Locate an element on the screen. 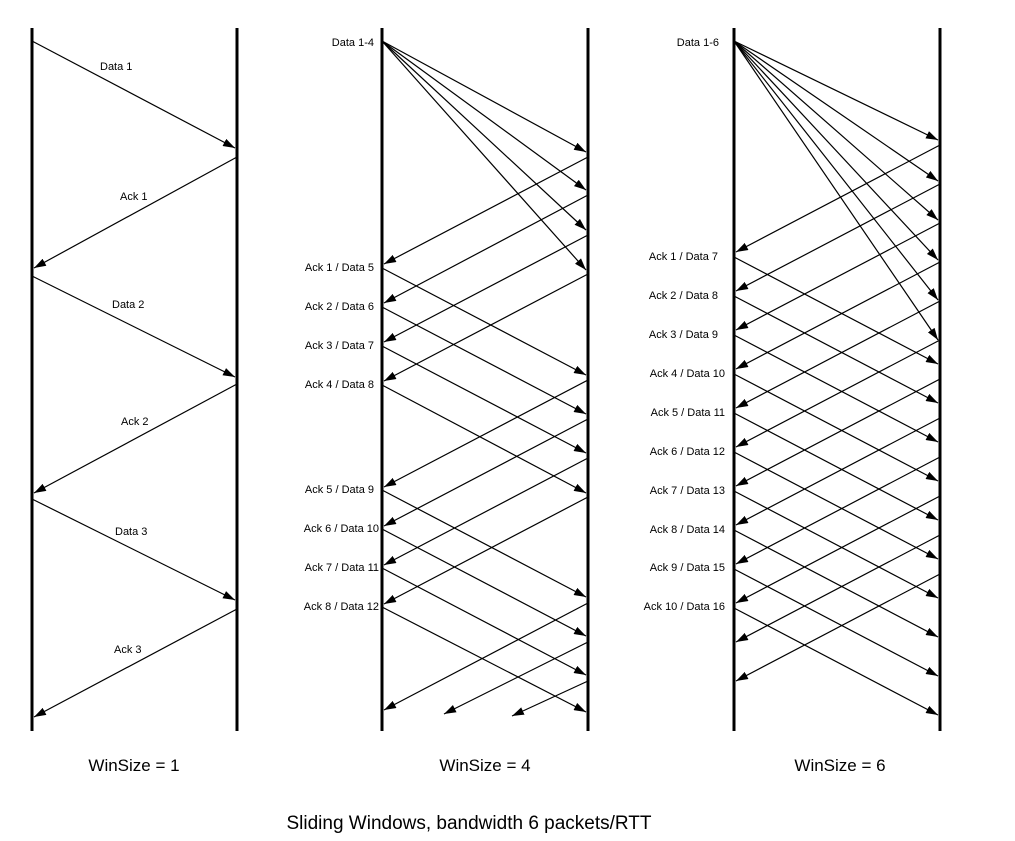 The width and height of the screenshot is (1015, 841). label-ack-6-data-12: Ack 6 / Data 12 is located at coordinates (687, 452).